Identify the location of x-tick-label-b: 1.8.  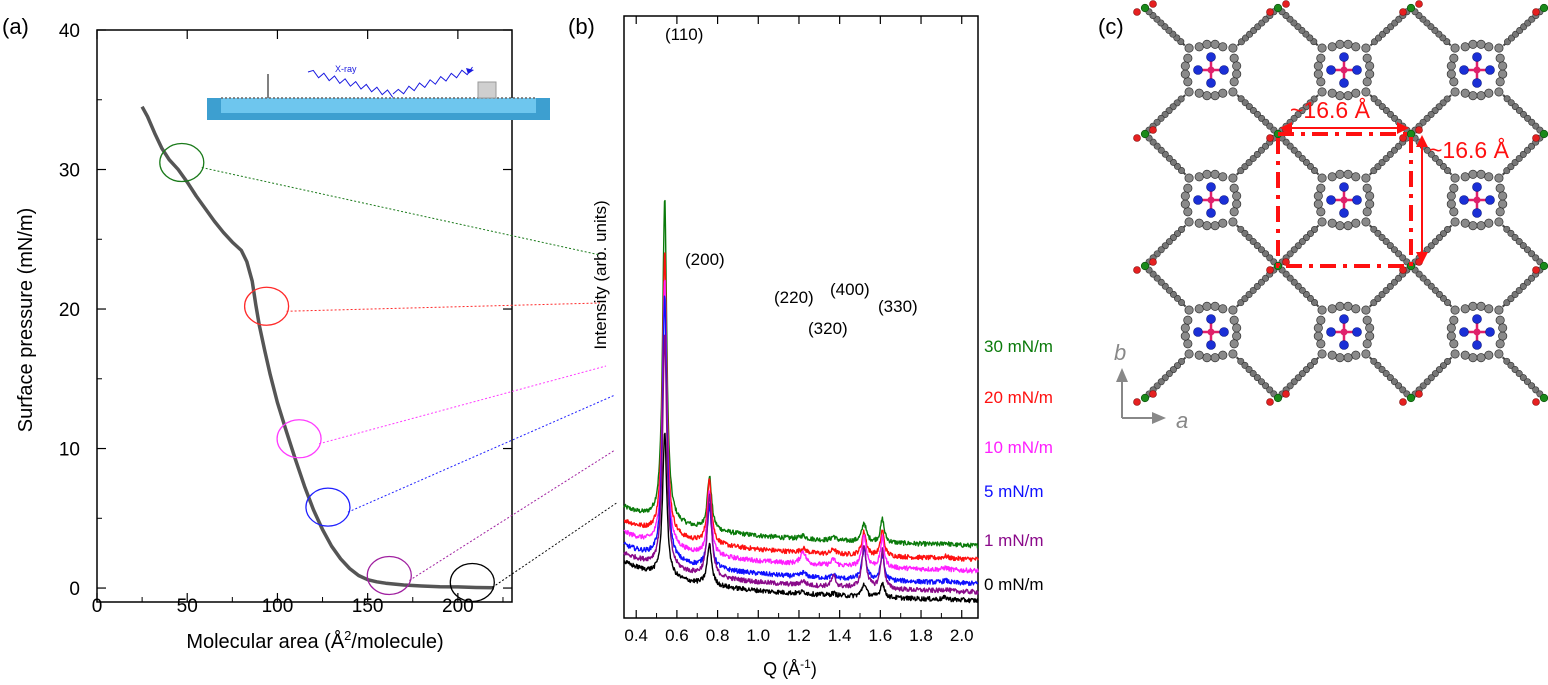
(921, 635).